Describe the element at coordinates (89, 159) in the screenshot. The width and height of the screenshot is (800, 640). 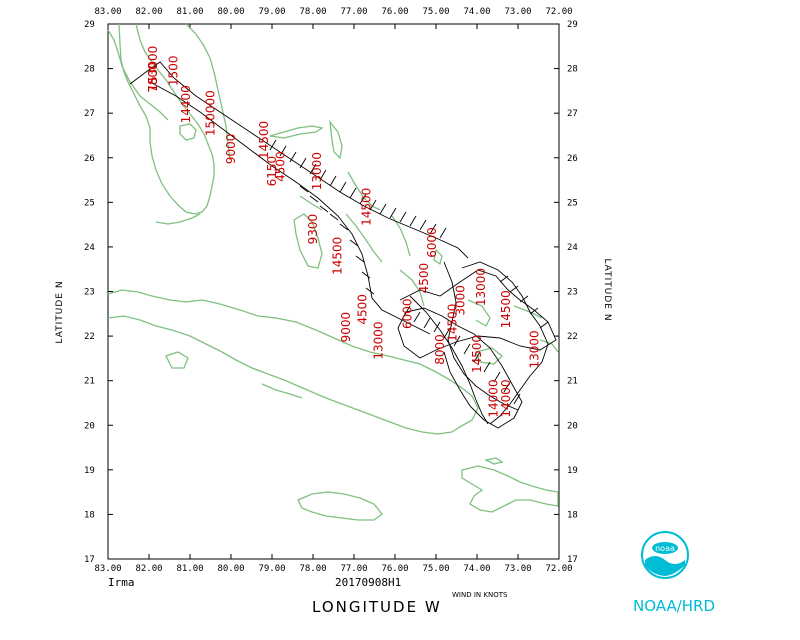
I see `y-tick-label-left: 26` at that location.